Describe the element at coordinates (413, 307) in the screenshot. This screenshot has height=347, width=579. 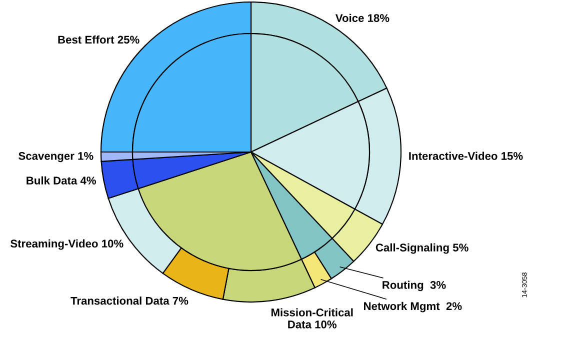
I see `slice-label: Network Mgmt 2%` at that location.